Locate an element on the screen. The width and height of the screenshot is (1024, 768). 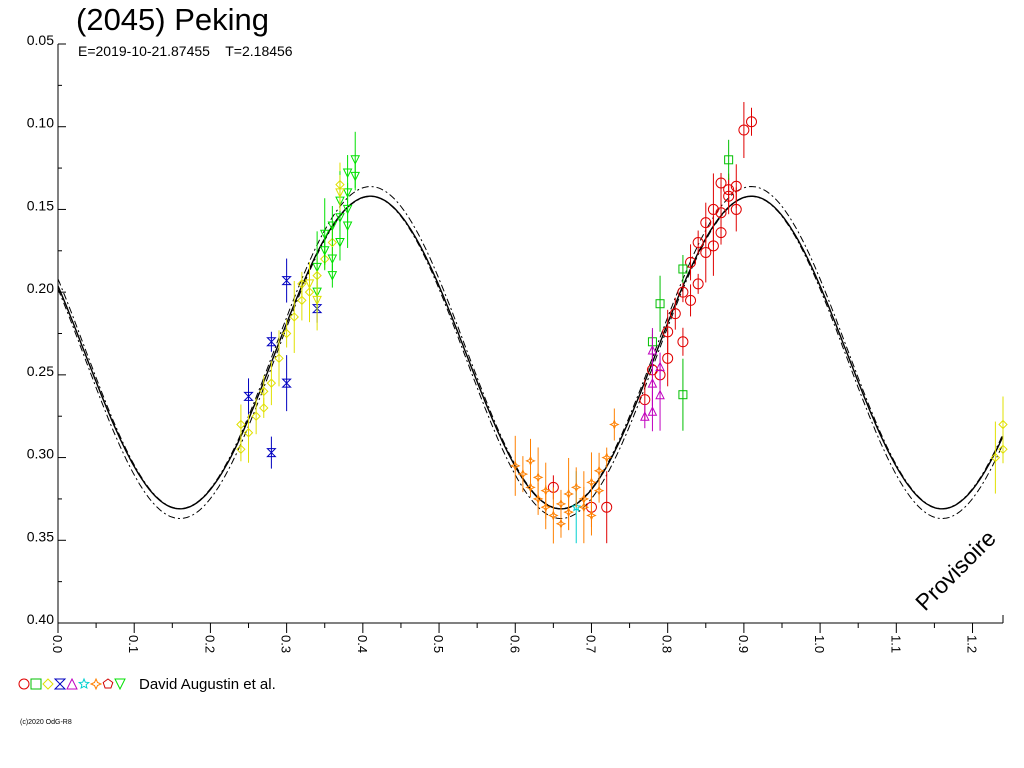
epoch-period-subtitle: E=2019-10-21.87455 T=2.18456 is located at coordinates (185, 51).